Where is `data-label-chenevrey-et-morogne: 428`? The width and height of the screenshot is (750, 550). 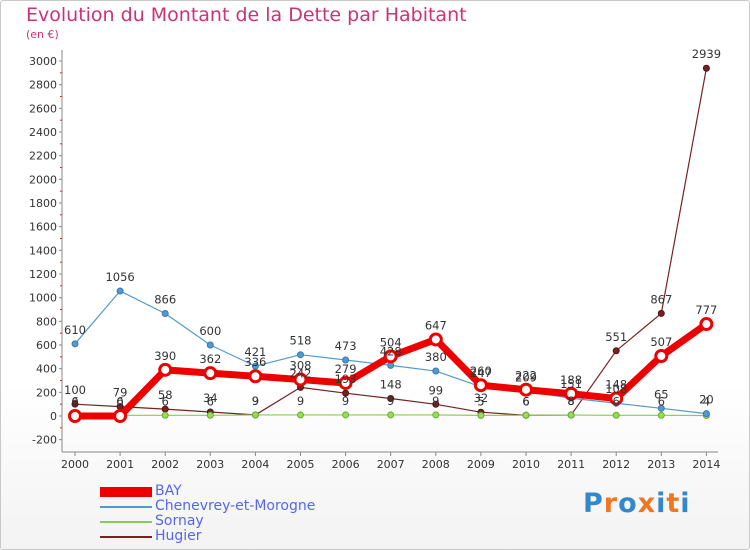 data-label-chenevrey-et-morogne: 428 is located at coordinates (391, 351).